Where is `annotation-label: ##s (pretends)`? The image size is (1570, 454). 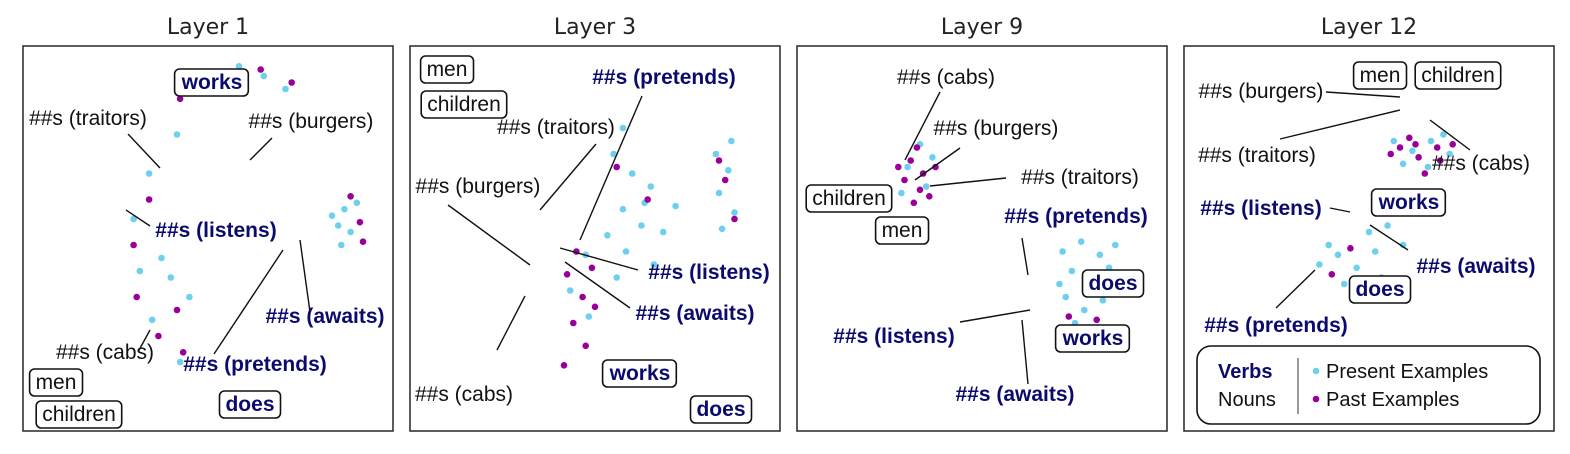
annotation-label: ##s (pretends) is located at coordinates (255, 364).